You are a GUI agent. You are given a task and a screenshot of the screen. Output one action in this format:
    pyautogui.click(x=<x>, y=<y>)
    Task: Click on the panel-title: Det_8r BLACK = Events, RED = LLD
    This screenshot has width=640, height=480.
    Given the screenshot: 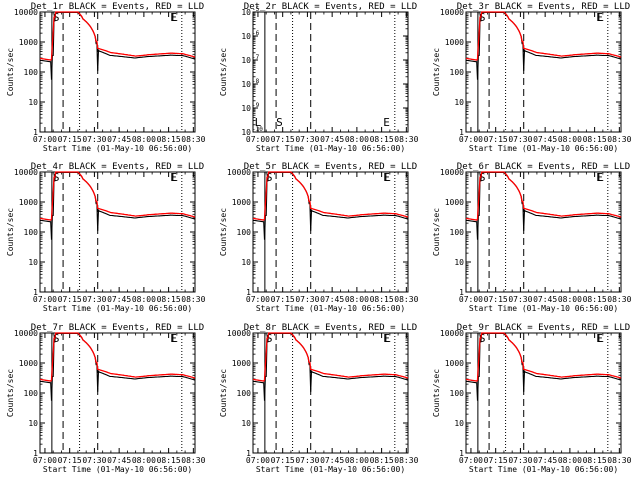 What is the action you would take?
    pyautogui.click(x=330, y=328)
    